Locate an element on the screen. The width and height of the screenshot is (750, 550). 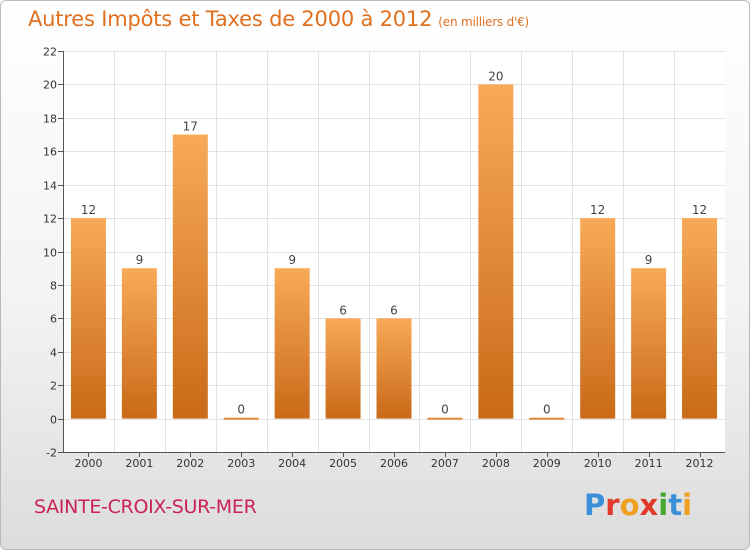
x-tick-label: 2004 is located at coordinates (292, 463).